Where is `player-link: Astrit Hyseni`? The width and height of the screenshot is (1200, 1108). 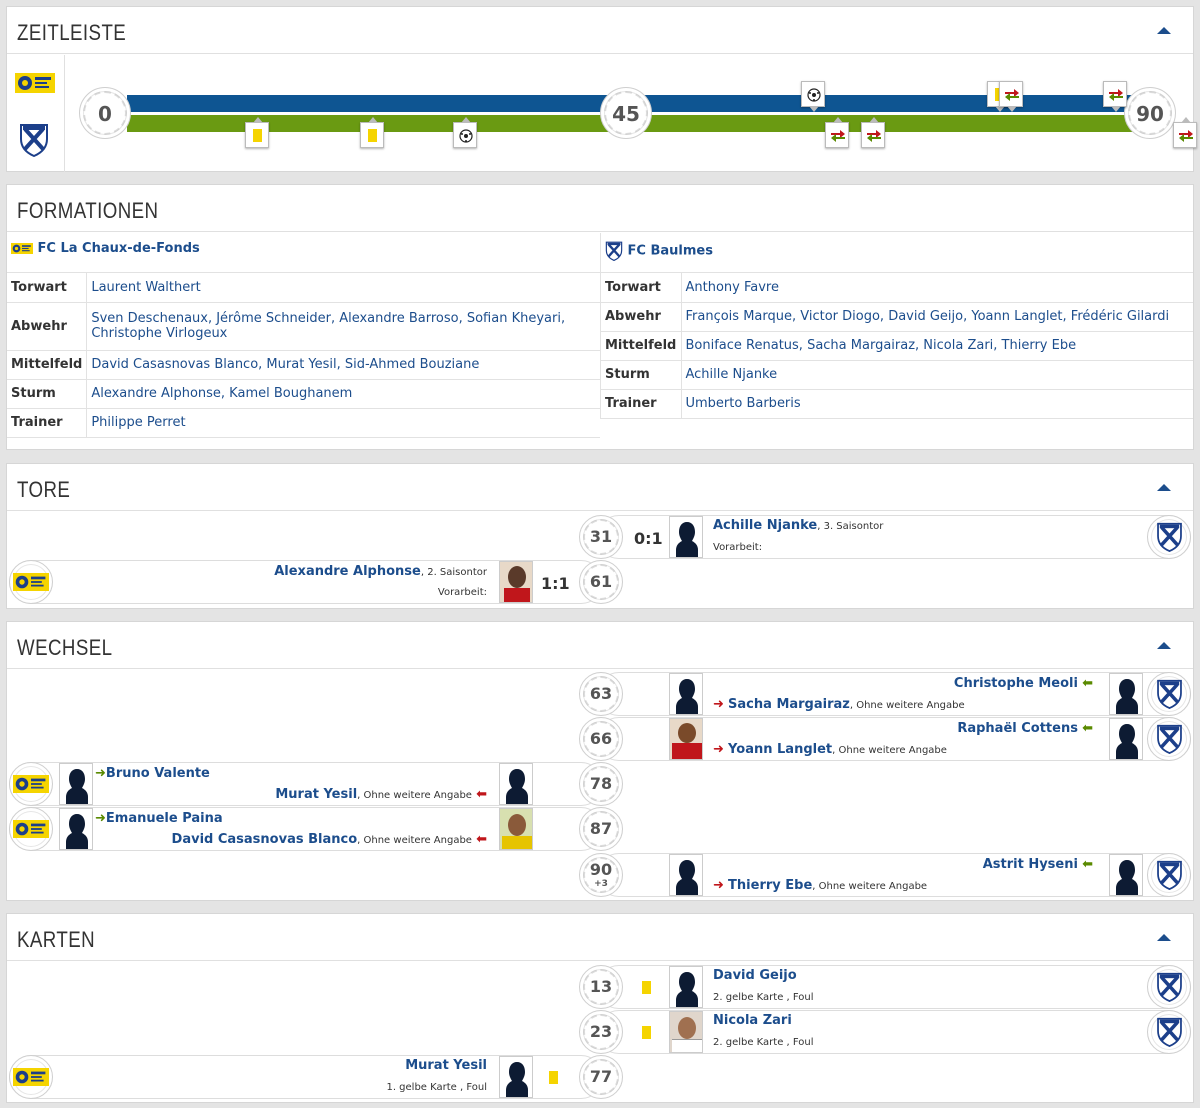 player-link: Astrit Hyseni is located at coordinates (1030, 864).